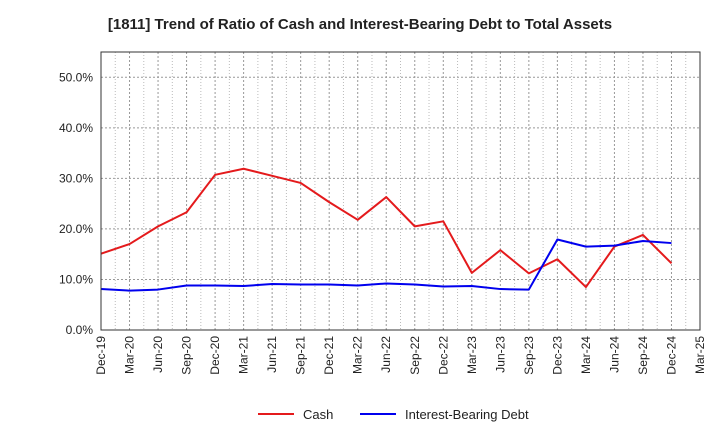 The image size is (720, 440). What do you see at coordinates (76, 203) in the screenshot?
I see `y-tick-labels: 0.0% 10.0% 20.0% 30.0% 40.0% 50.0%` at bounding box center [76, 203].